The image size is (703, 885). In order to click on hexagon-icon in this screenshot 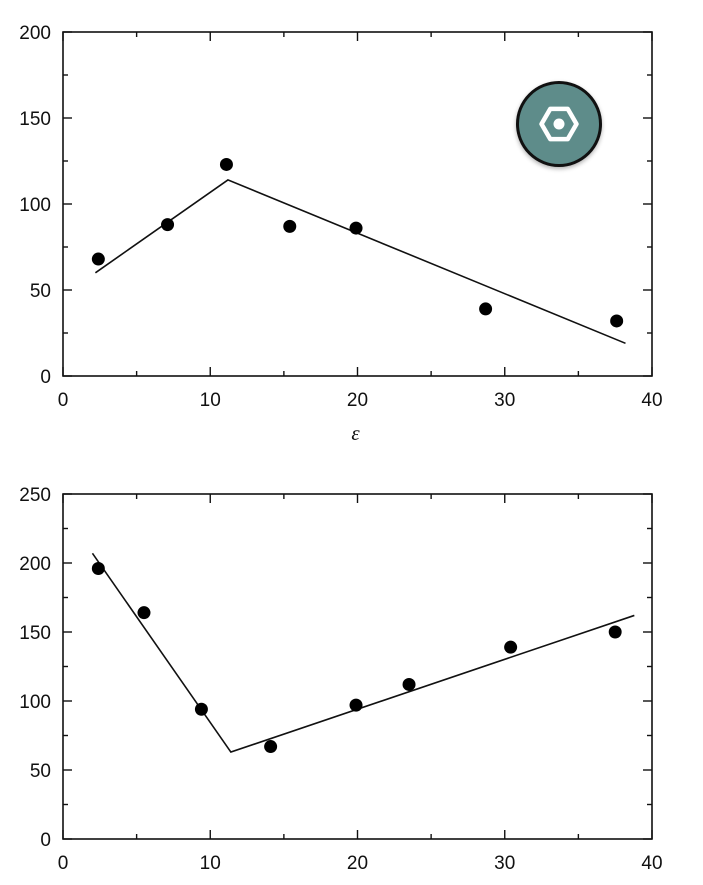, I will do `click(559, 124)`.